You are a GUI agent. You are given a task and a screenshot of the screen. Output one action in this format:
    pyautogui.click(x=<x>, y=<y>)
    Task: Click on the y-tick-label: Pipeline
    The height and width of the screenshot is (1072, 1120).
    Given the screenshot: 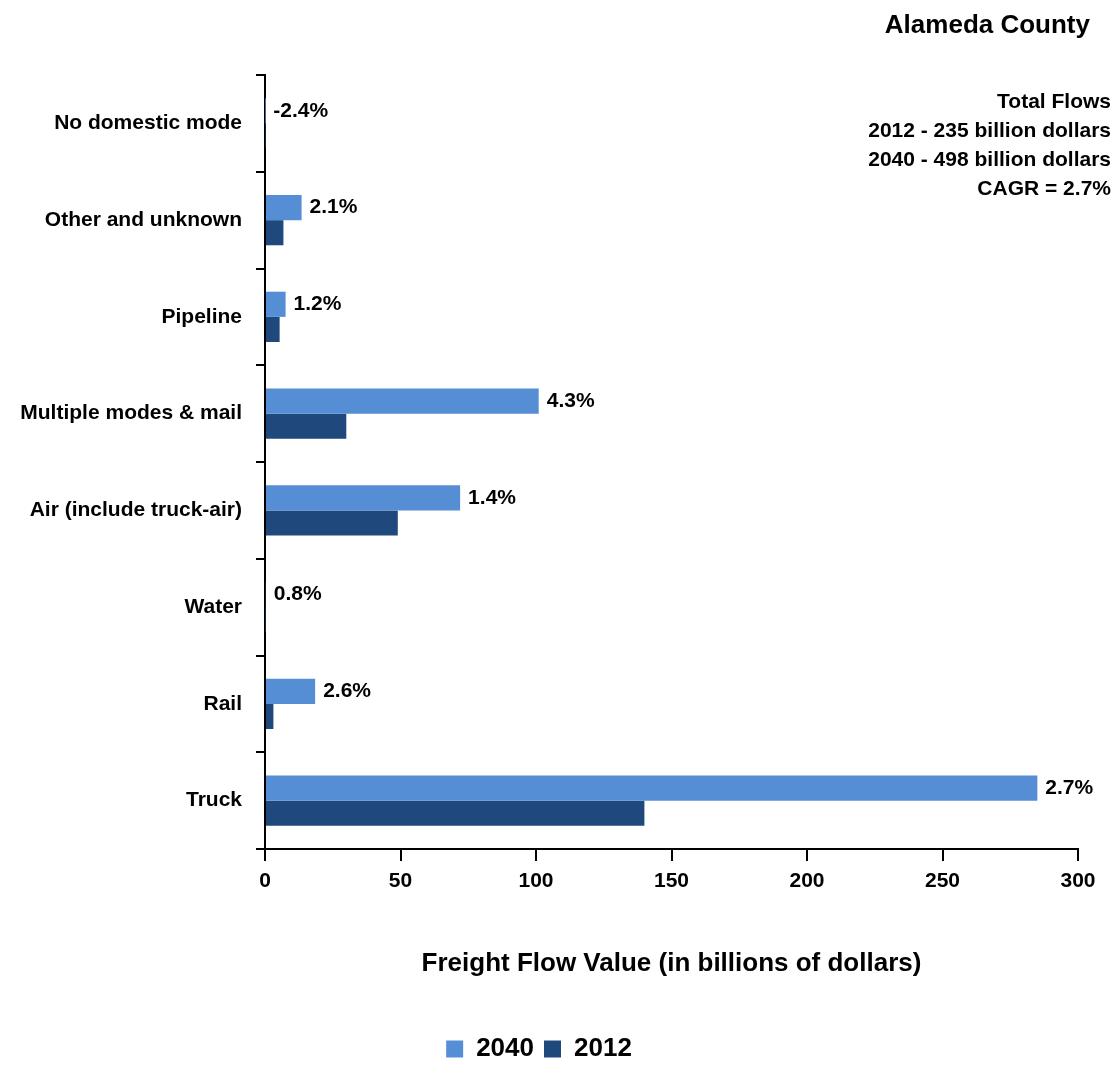 What is the action you would take?
    pyautogui.click(x=201, y=315)
    